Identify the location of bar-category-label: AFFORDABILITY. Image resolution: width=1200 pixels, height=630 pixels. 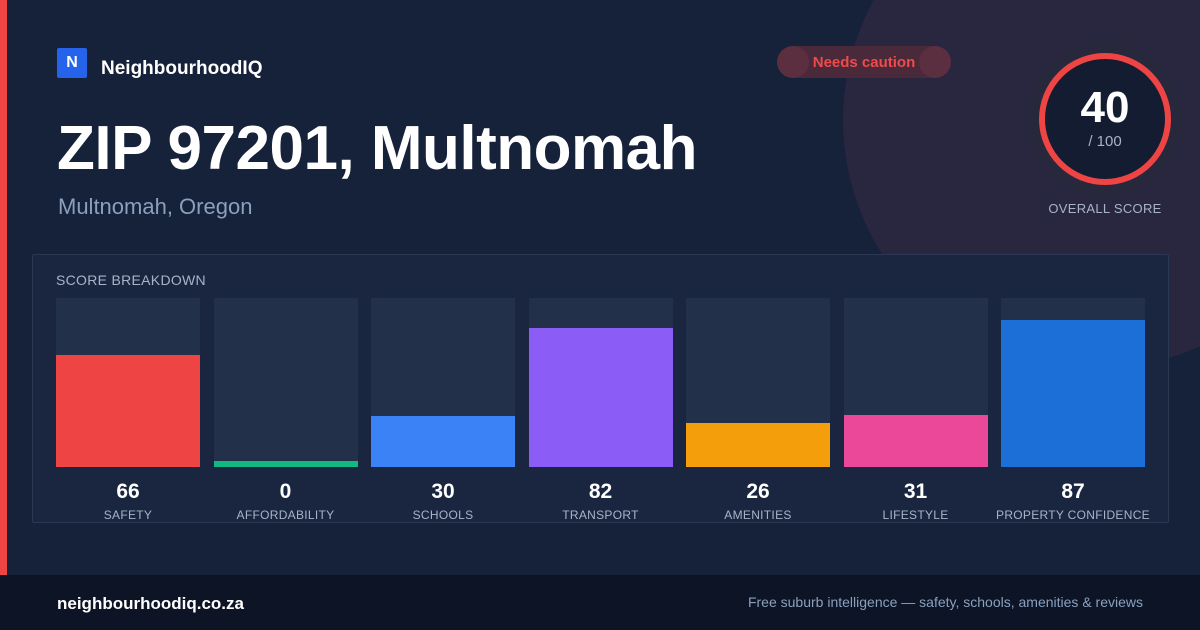
(285, 515).